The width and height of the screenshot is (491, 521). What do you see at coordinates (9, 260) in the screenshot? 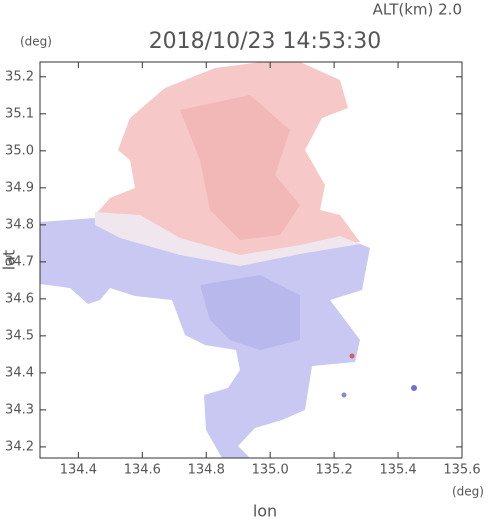
I see `y-axis-label: lat` at bounding box center [9, 260].